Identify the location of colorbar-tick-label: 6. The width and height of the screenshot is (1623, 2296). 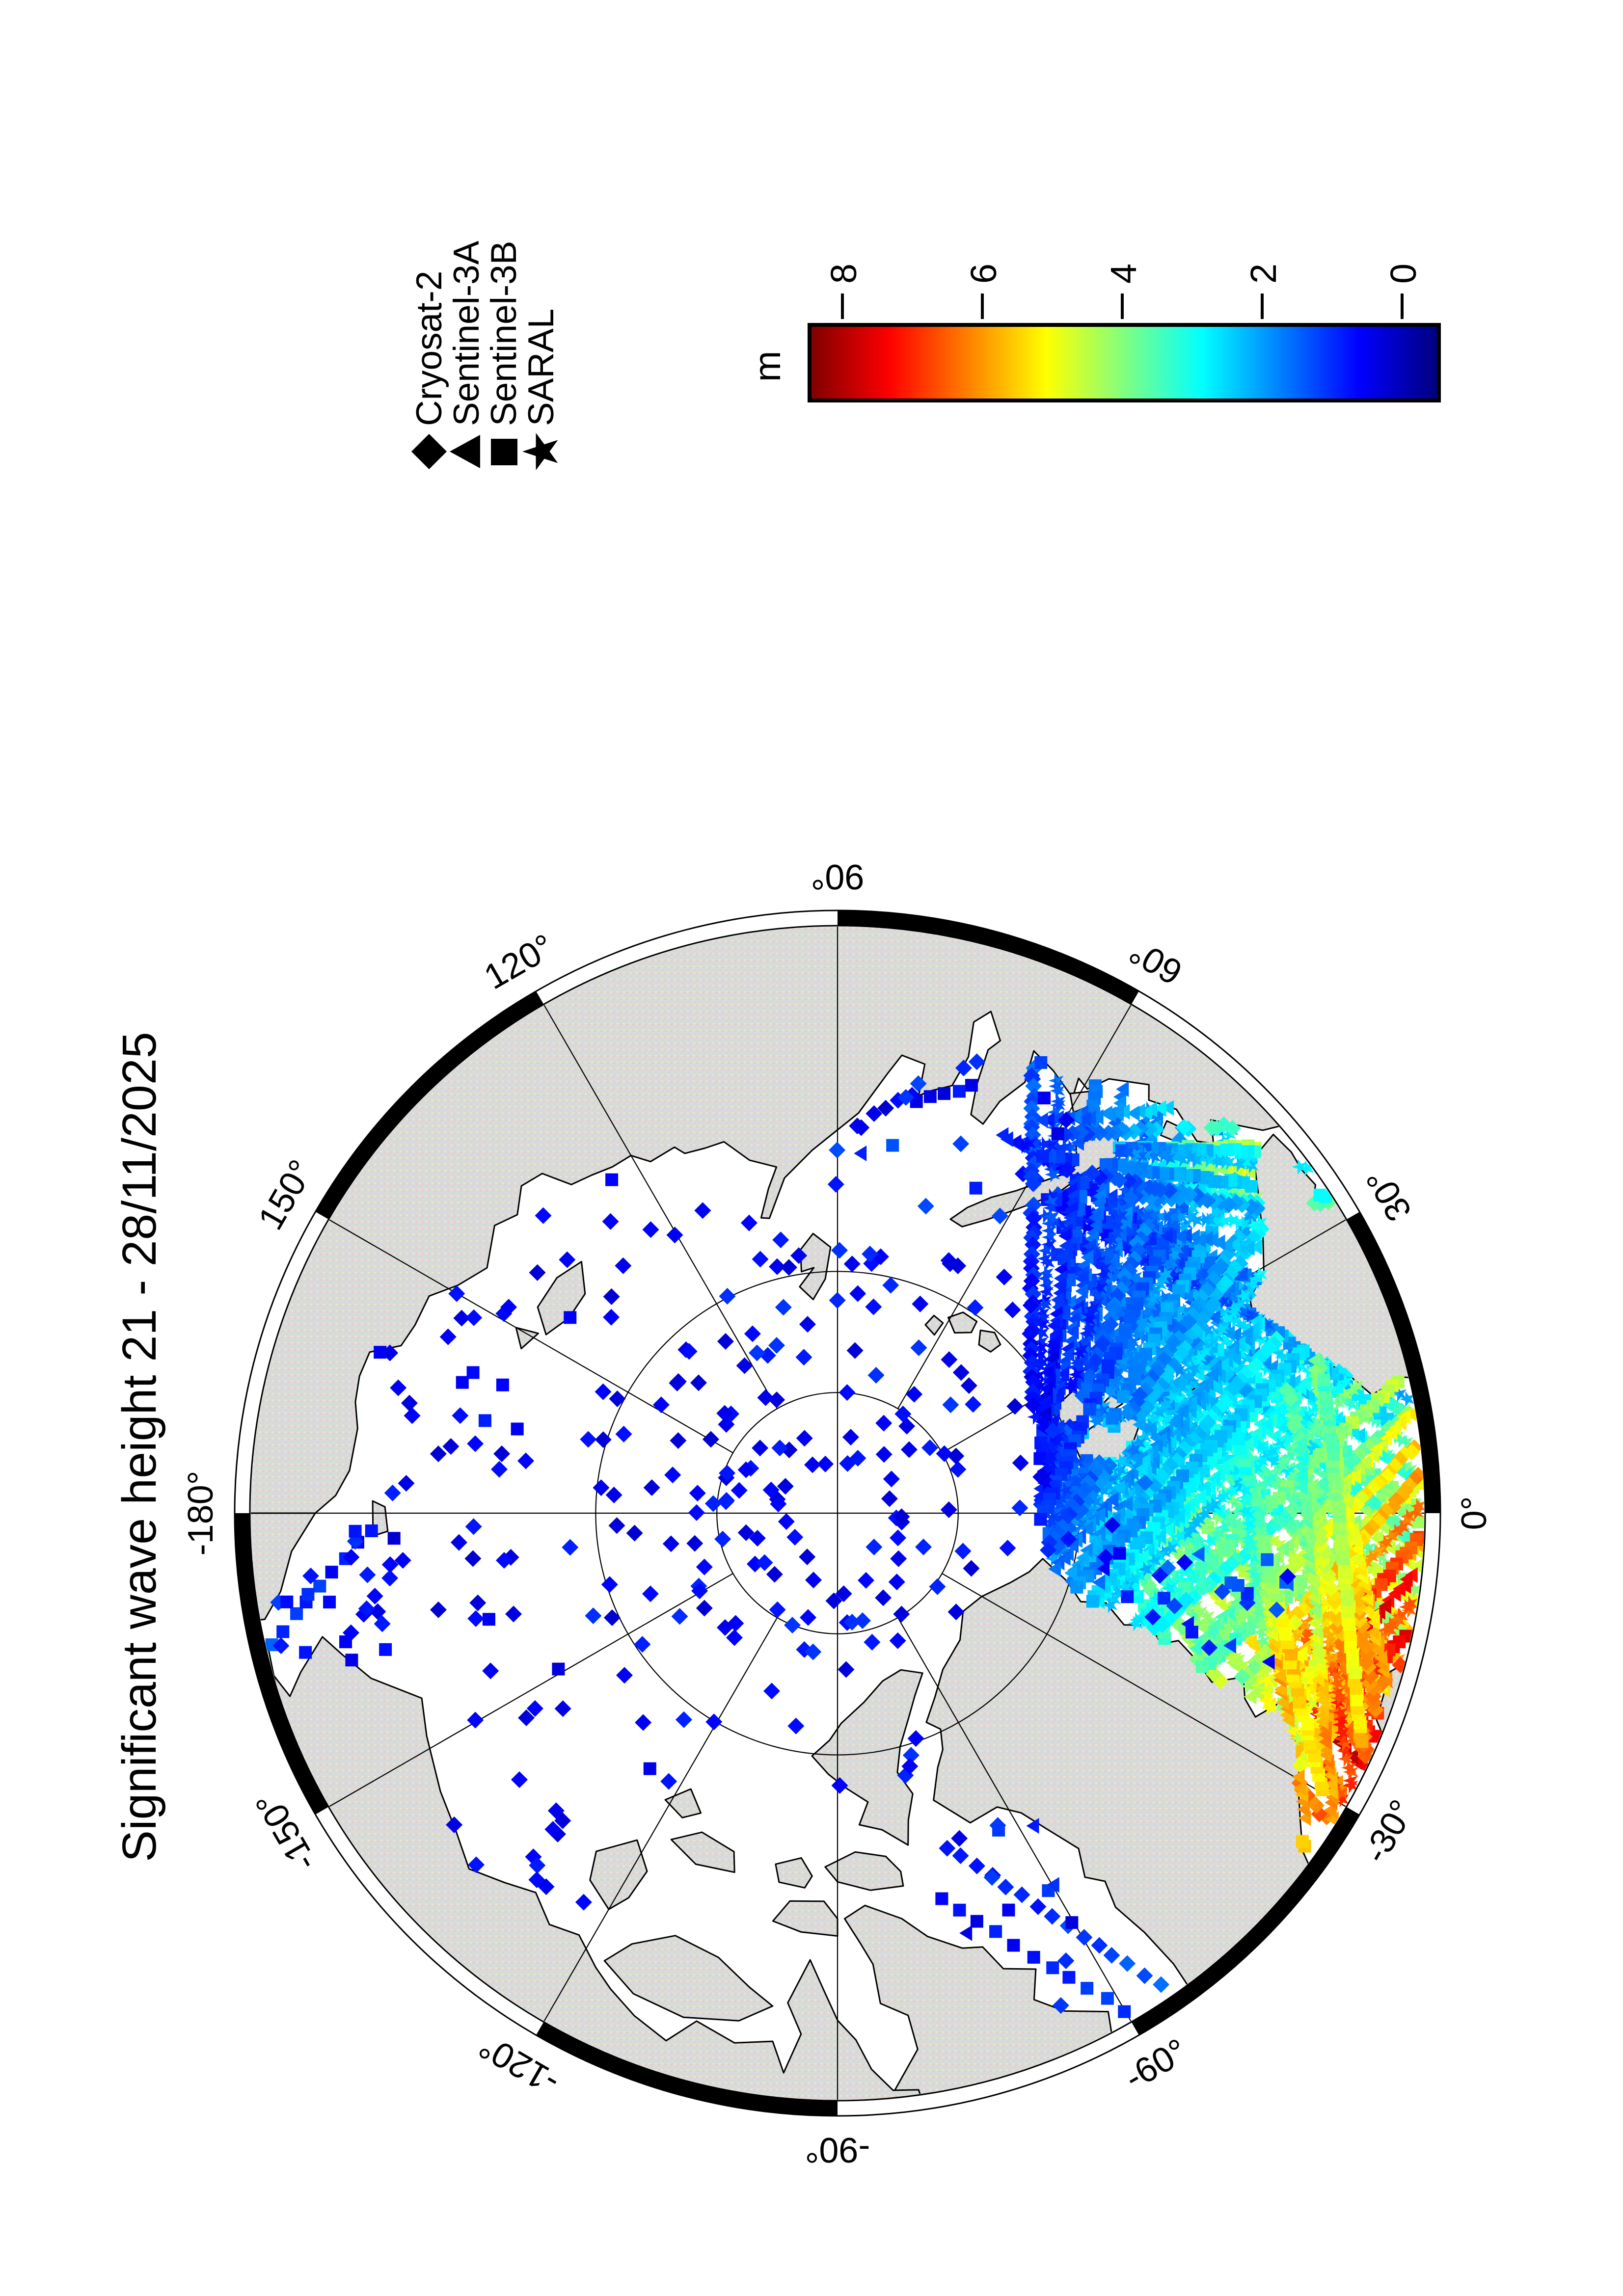
(983, 273).